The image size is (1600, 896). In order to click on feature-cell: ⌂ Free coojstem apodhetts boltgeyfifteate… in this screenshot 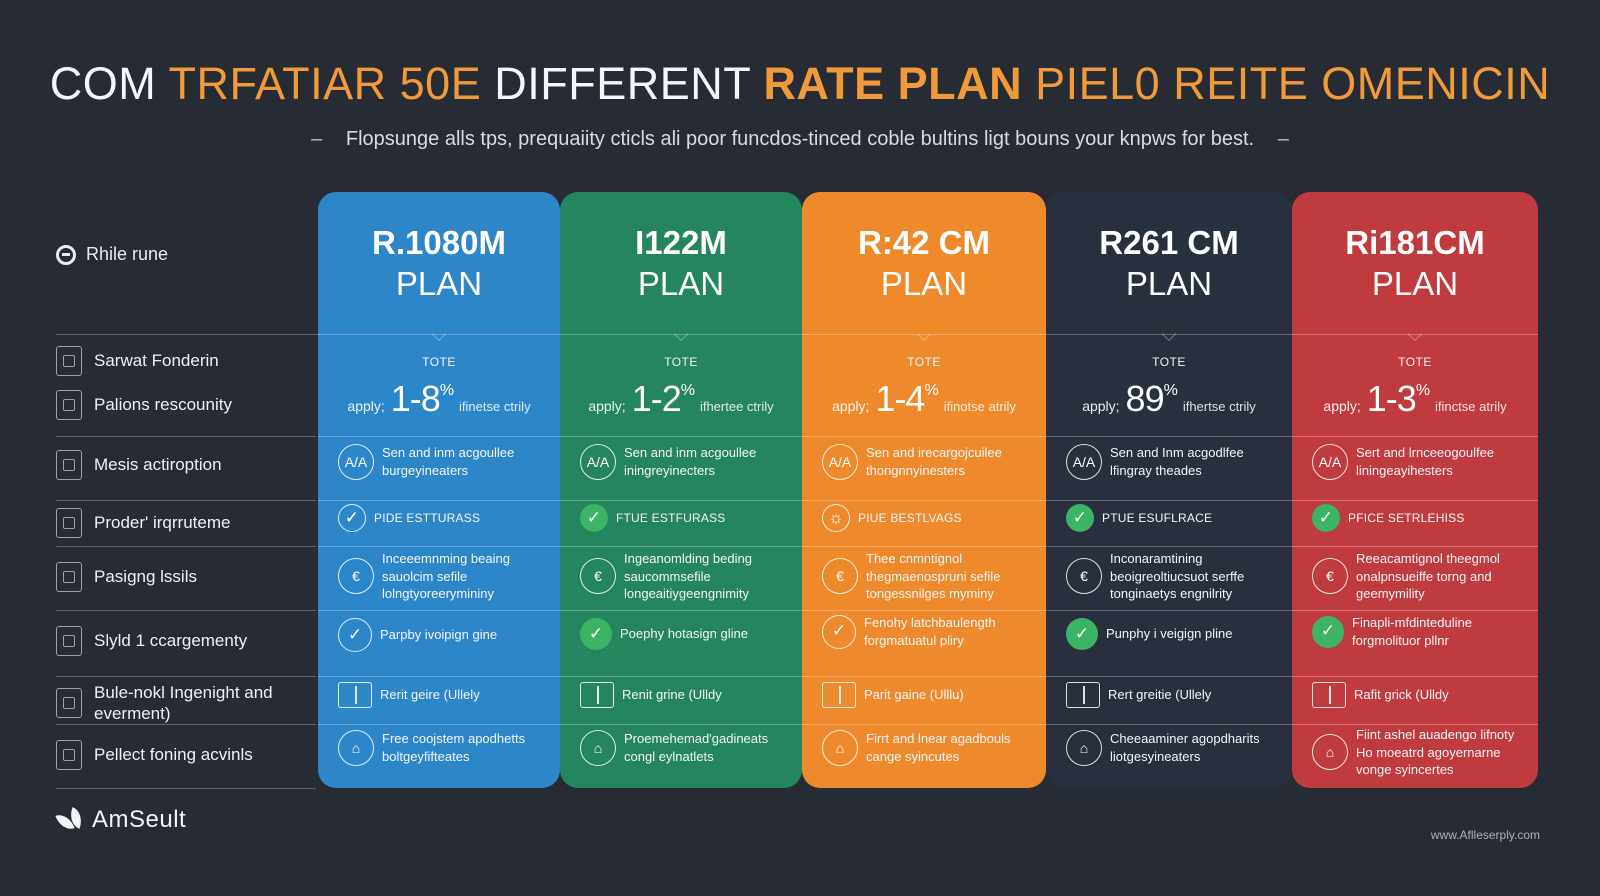, I will do `click(444, 748)`.